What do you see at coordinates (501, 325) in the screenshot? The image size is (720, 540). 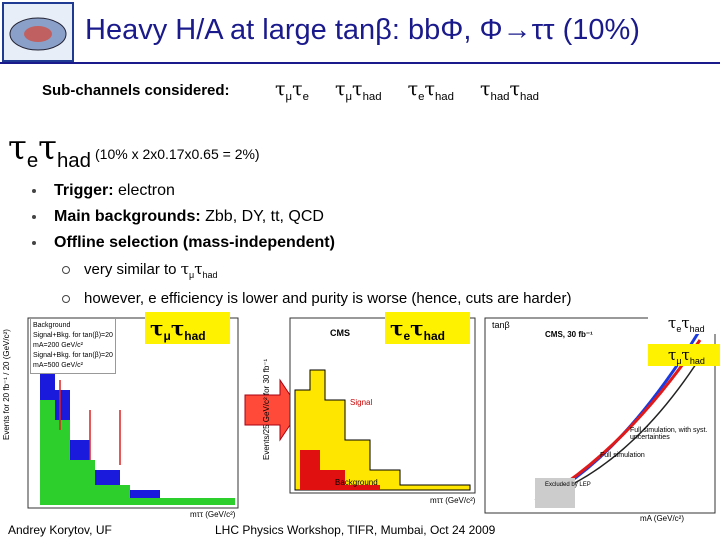 I see `y-label: tanβ` at bounding box center [501, 325].